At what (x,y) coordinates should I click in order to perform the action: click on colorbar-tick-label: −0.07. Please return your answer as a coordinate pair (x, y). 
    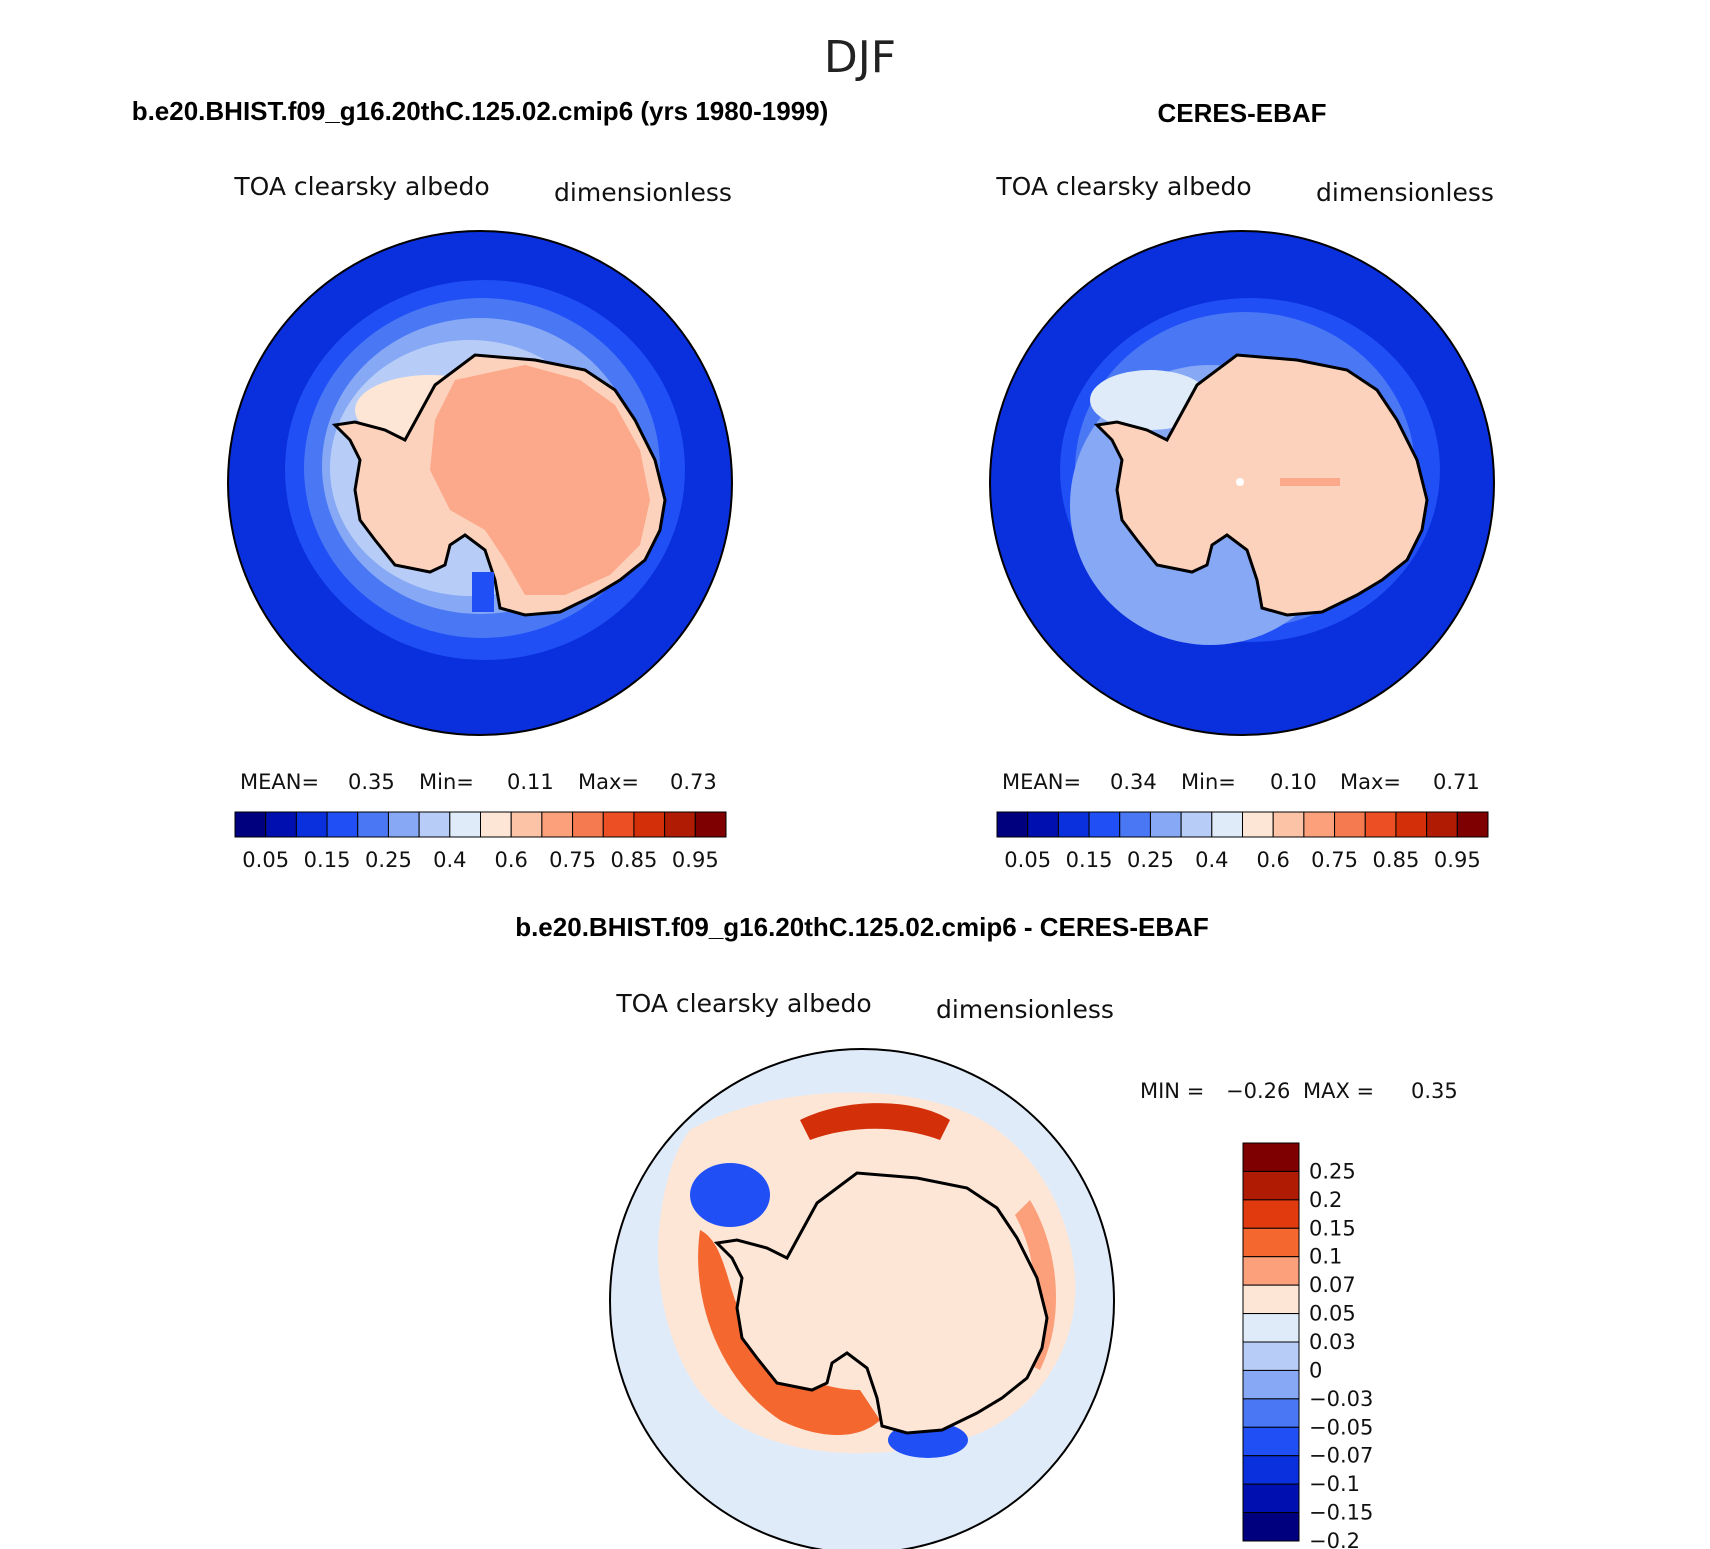
    Looking at the image, I should click on (1341, 1456).